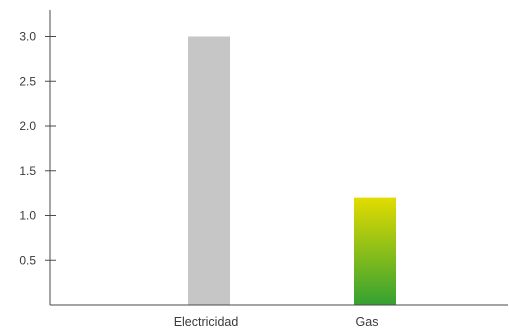  What do you see at coordinates (27, 81) in the screenshot?
I see `y-tick-label: 2.5` at bounding box center [27, 81].